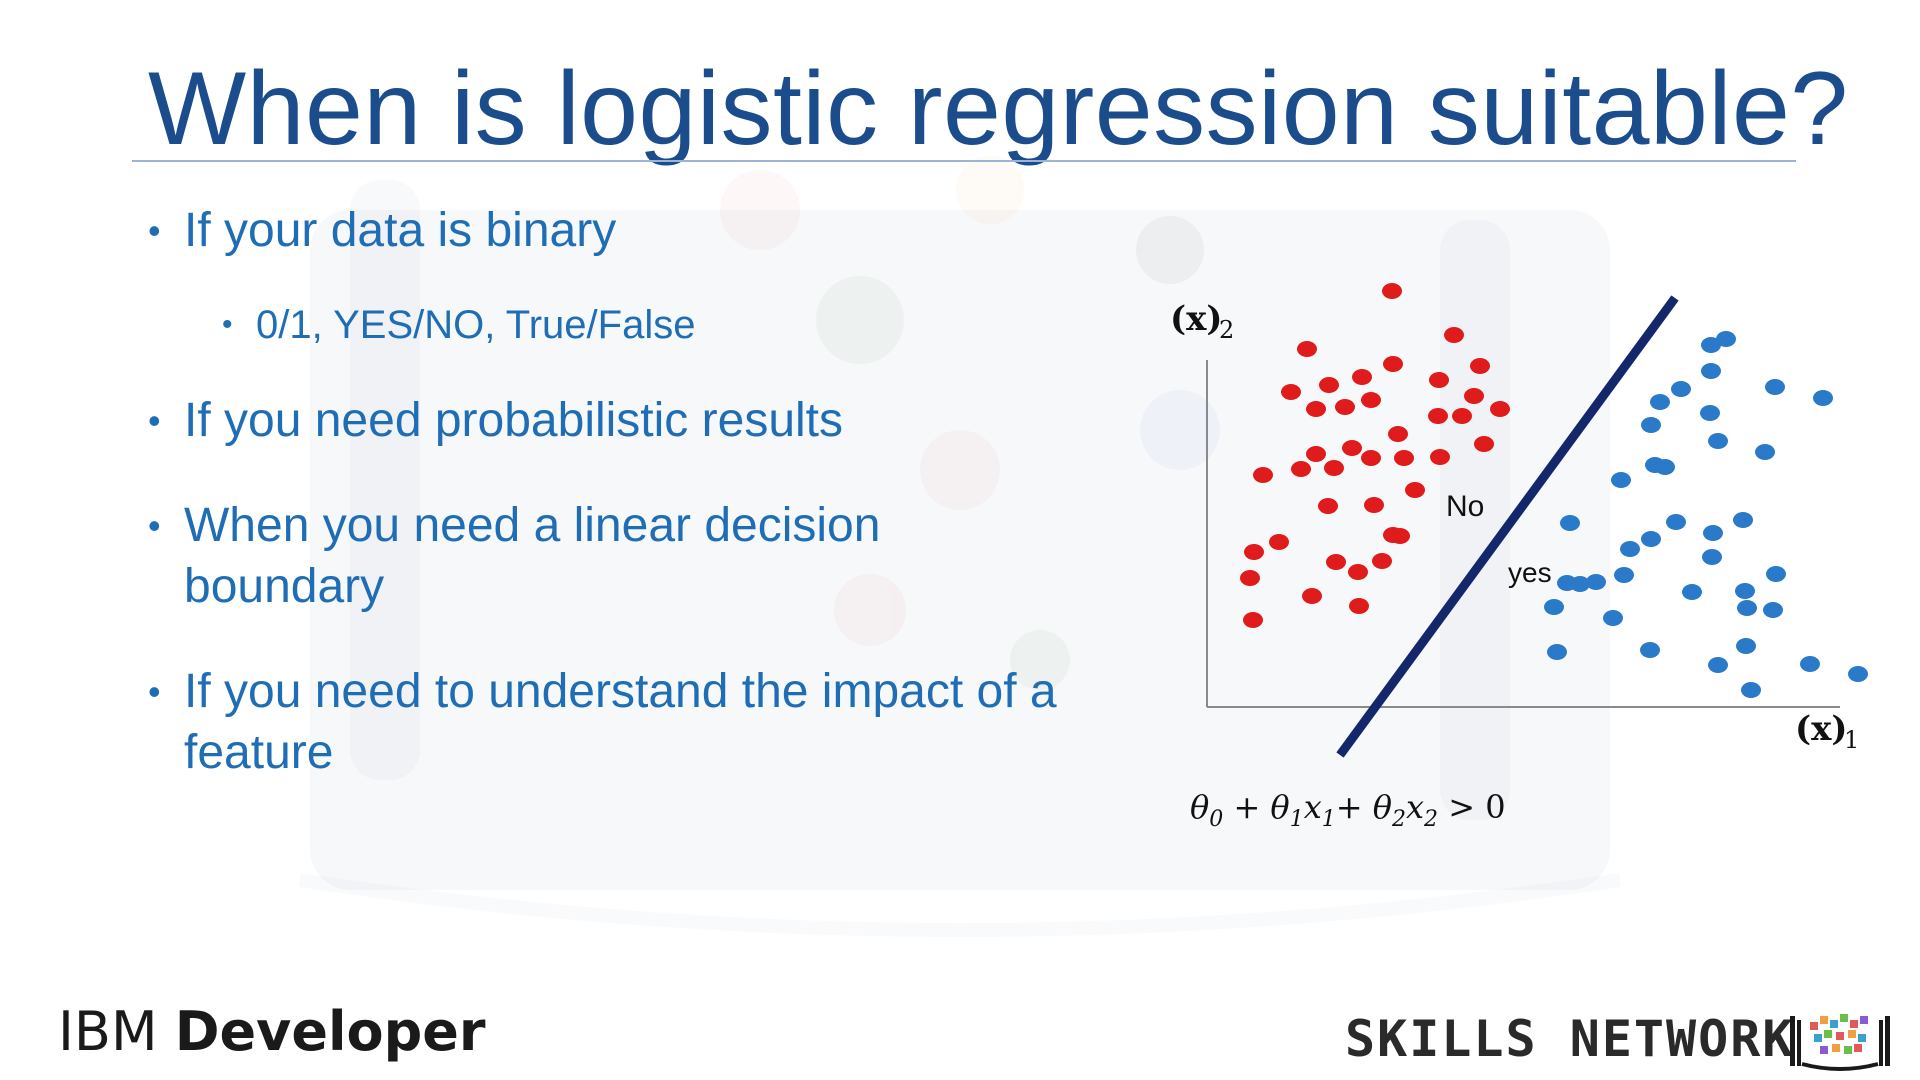 The width and height of the screenshot is (1920, 1080). What do you see at coordinates (1226, 330) in the screenshot?
I see `y-axis-subscript: 2` at bounding box center [1226, 330].